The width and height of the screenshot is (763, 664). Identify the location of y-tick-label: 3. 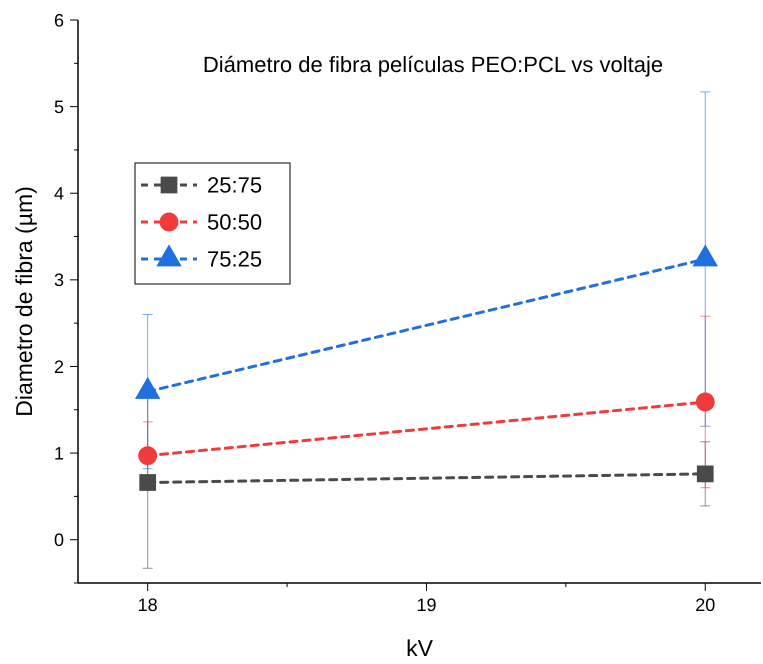
(59, 280).